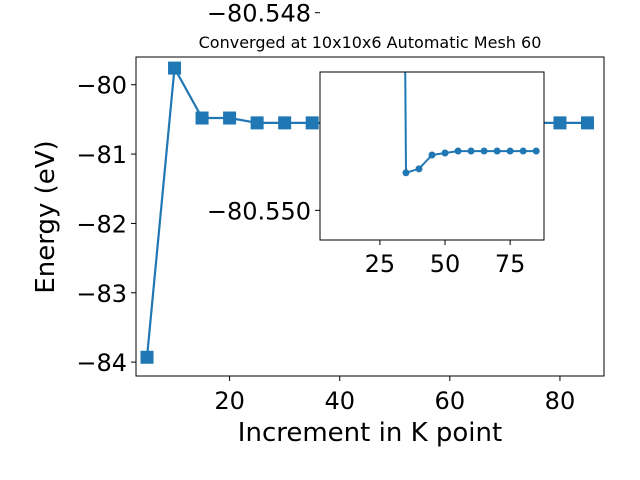  What do you see at coordinates (370, 433) in the screenshot?
I see `x-axis-label: Increment in K point` at bounding box center [370, 433].